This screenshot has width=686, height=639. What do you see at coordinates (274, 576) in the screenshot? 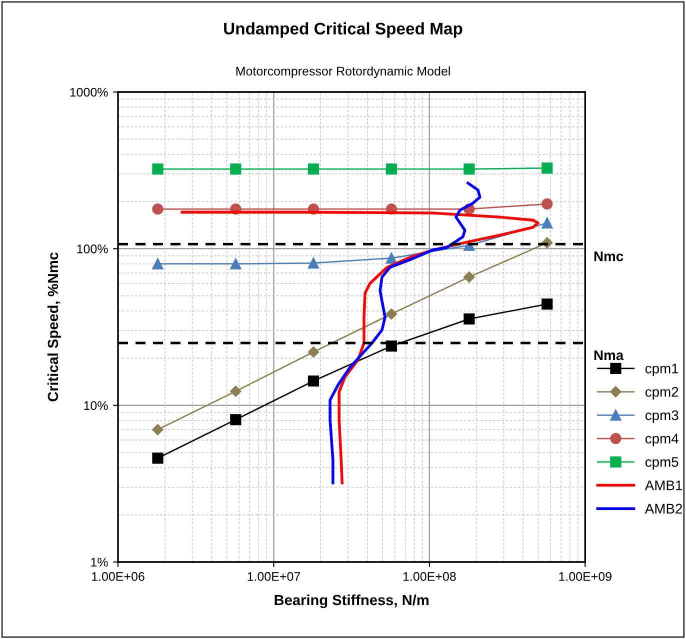
I see `x-tick-label: 1.00E+07` at bounding box center [274, 576].